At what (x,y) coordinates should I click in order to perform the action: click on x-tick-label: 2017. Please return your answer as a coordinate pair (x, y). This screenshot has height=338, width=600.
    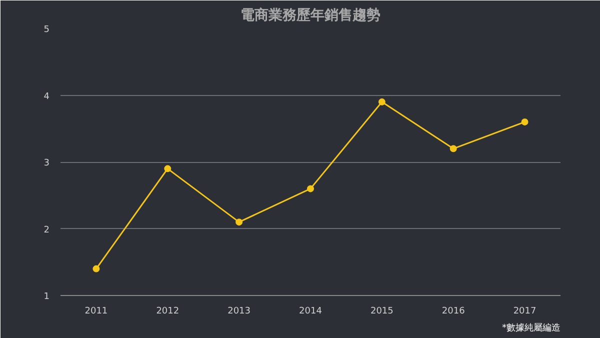
    Looking at the image, I should click on (524, 311).